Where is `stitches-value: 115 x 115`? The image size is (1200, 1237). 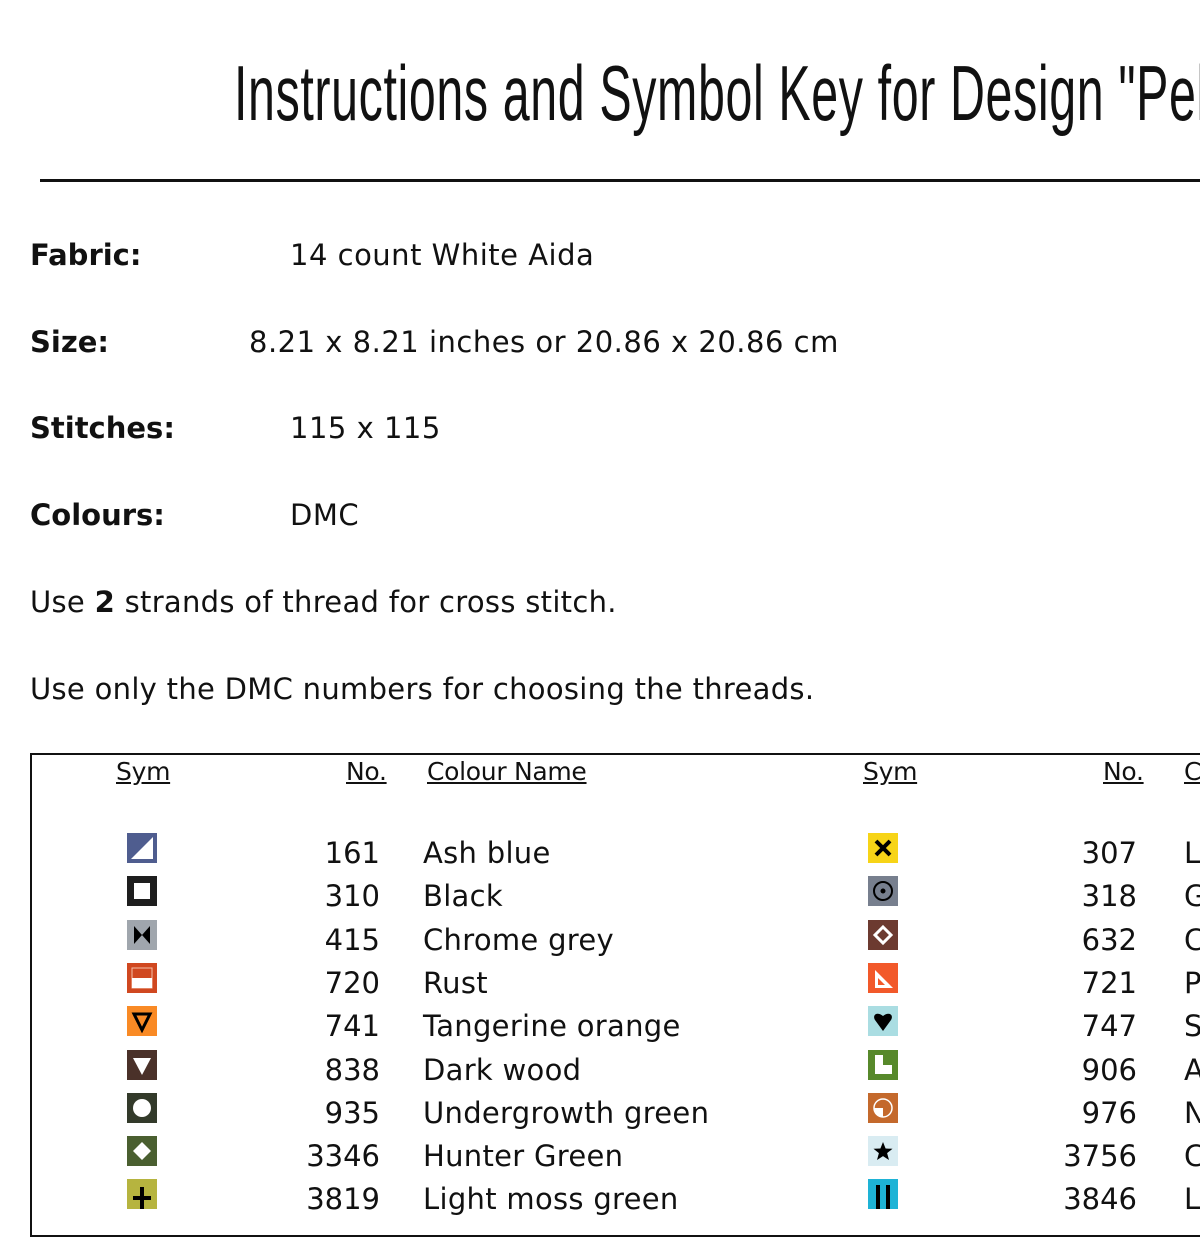
stitches-value: 115 x 115 is located at coordinates (365, 428).